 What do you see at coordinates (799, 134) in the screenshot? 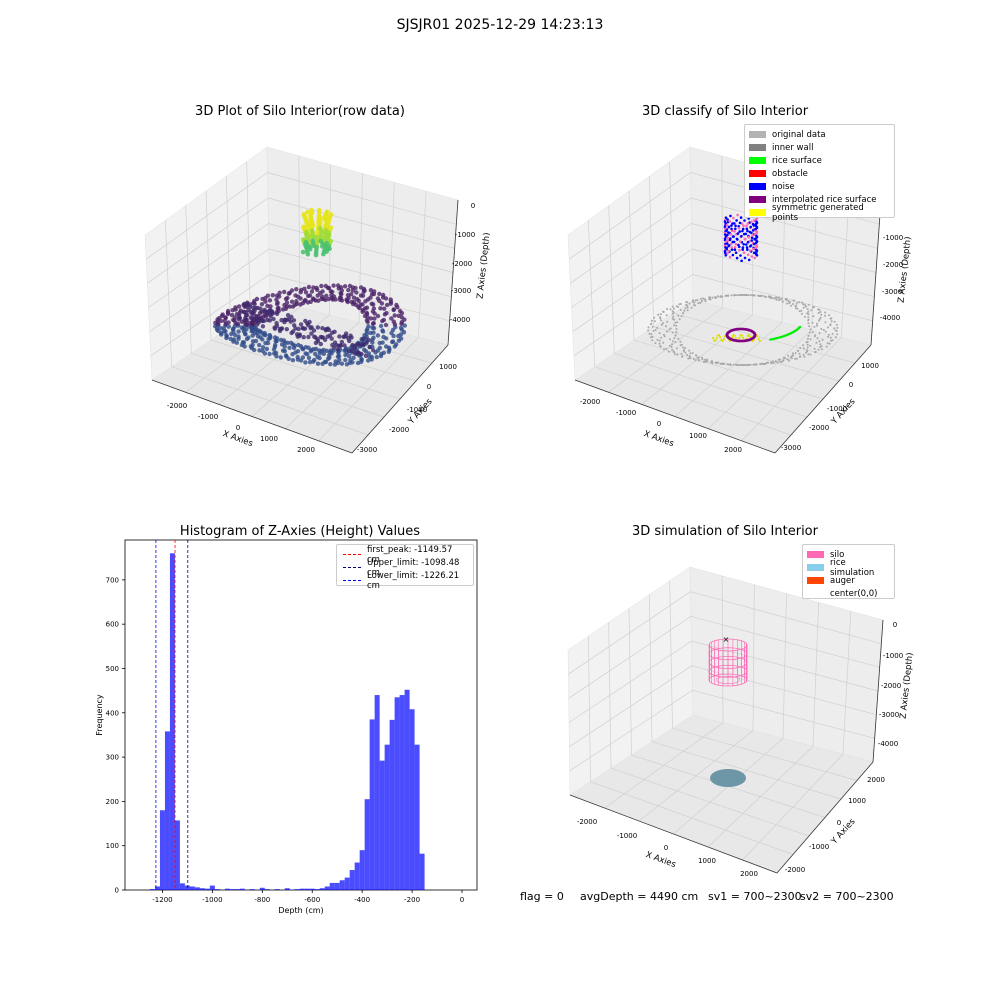
I see `legend-label: original data` at bounding box center [799, 134].